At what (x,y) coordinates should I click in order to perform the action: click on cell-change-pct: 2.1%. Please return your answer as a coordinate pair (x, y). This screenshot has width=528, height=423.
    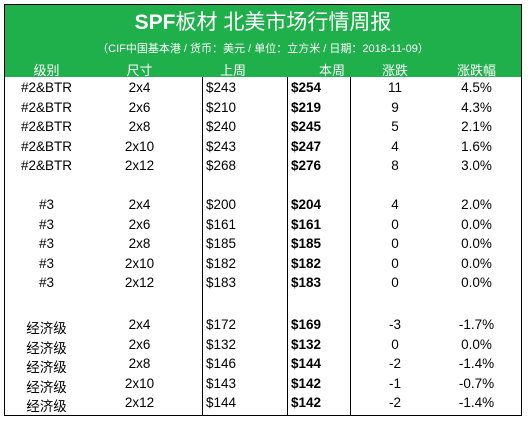
    Looking at the image, I should click on (476, 127).